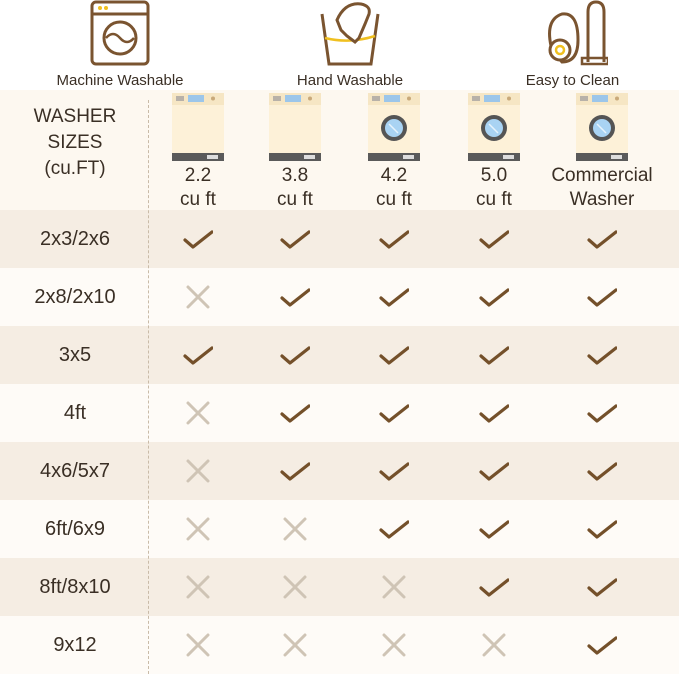  What do you see at coordinates (339, 297) in the screenshot?
I see `table-row: 2x8/2x10` at bounding box center [339, 297].